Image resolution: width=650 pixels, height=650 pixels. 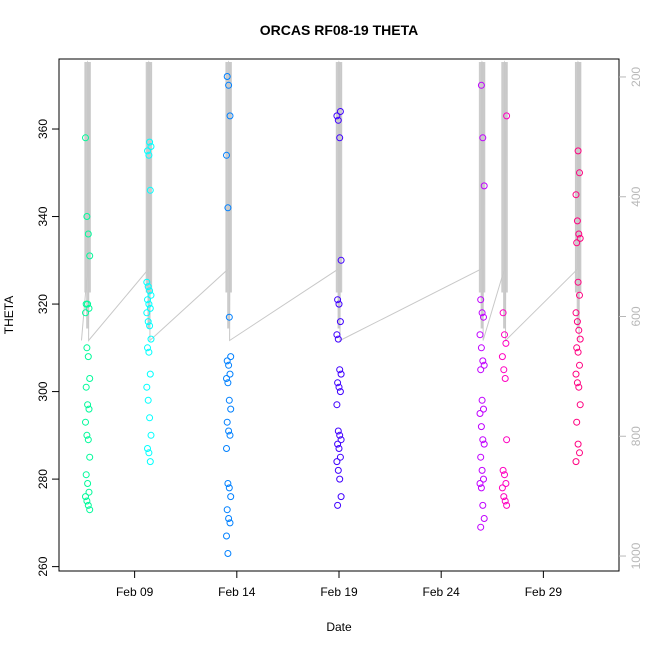 What do you see at coordinates (442, 592) in the screenshot?
I see `x-tick-label: Feb 24` at bounding box center [442, 592].